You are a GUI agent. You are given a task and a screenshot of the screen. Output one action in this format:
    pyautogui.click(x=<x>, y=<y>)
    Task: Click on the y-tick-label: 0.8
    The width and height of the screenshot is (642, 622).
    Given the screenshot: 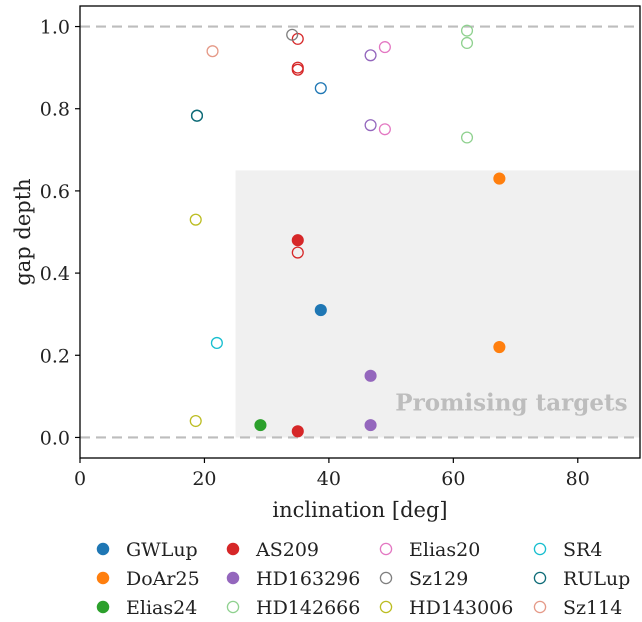 What is the action you would take?
    pyautogui.click(x=55, y=110)
    